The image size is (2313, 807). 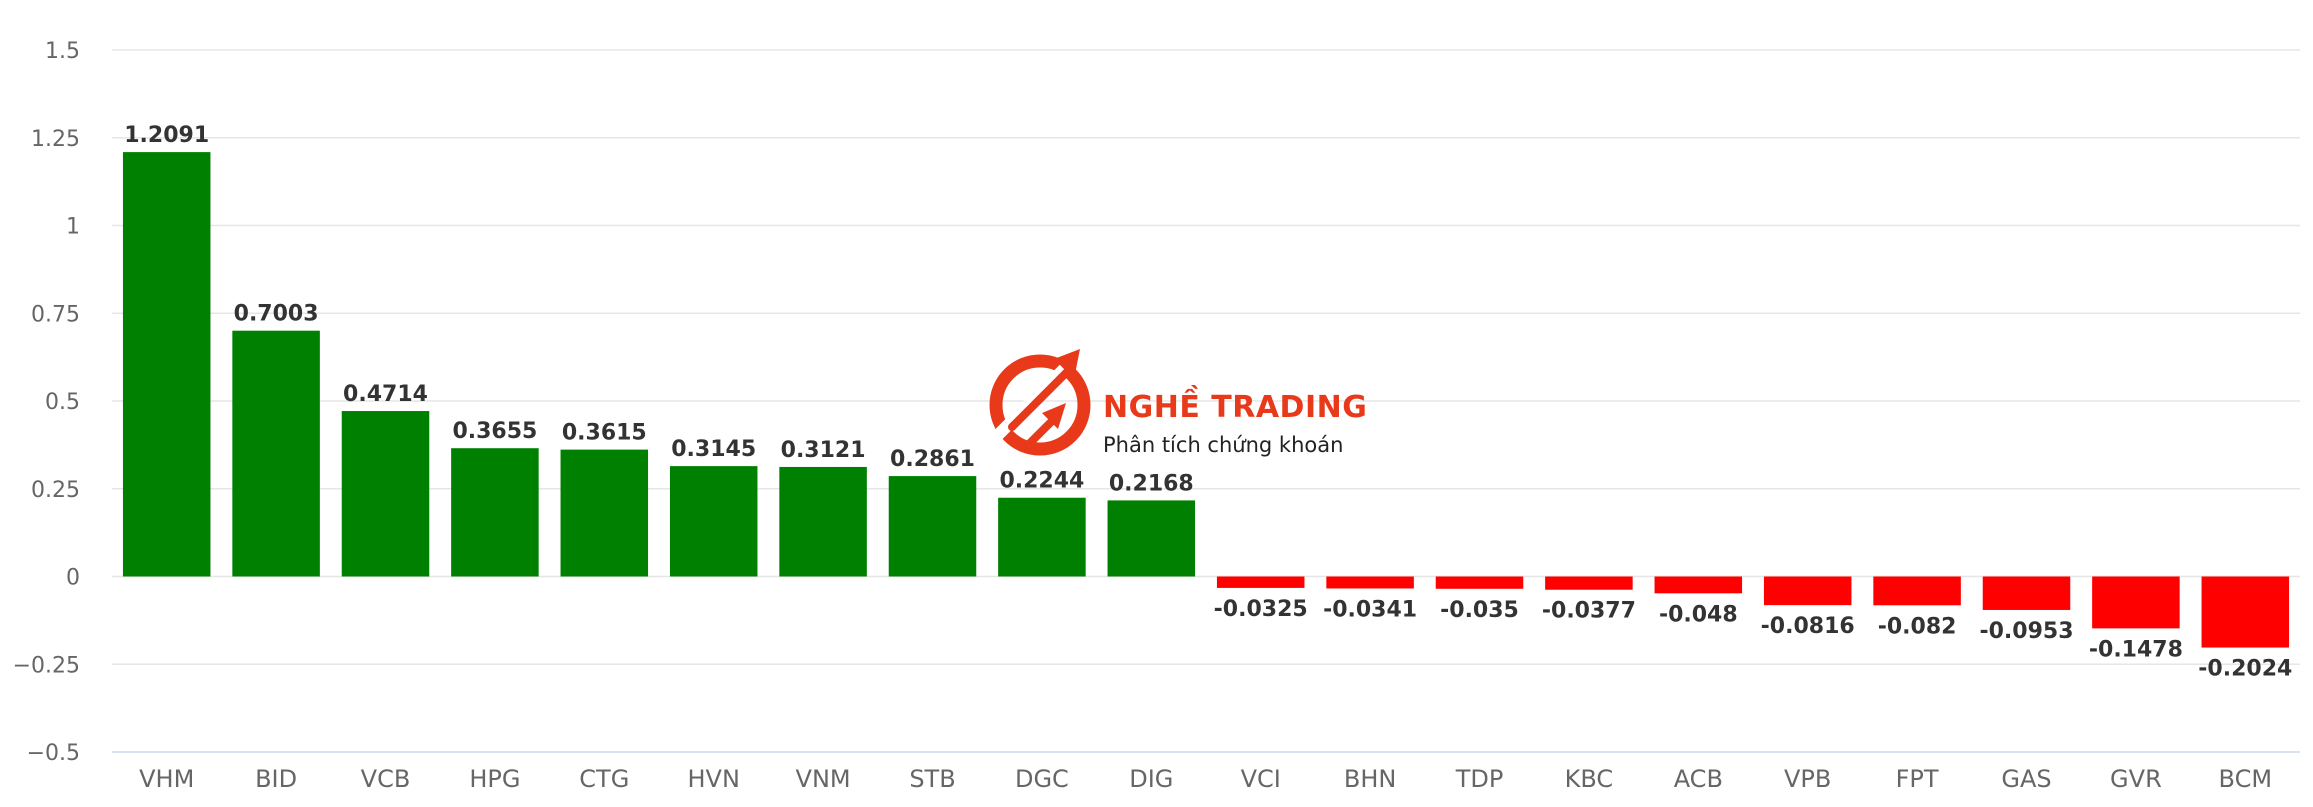 What do you see at coordinates (1260, 582) in the screenshot?
I see `bar-vci` at bounding box center [1260, 582].